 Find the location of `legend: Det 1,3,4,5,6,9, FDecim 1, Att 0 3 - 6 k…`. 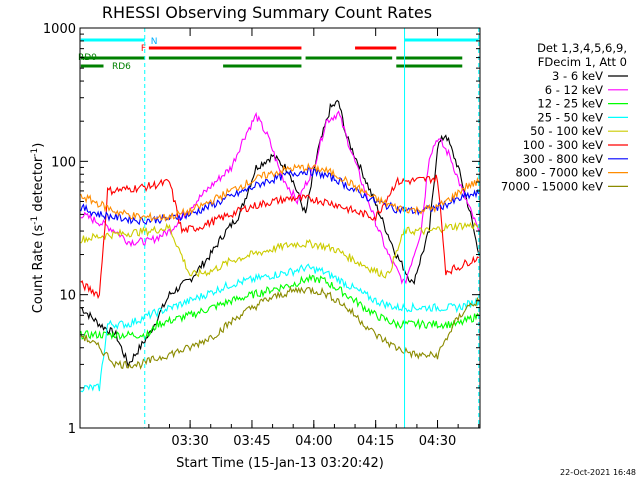

legend: Det 1,3,4,5,6,9, FDecim 1, Att 0 3 - 6 k… is located at coordinates (564, 117).